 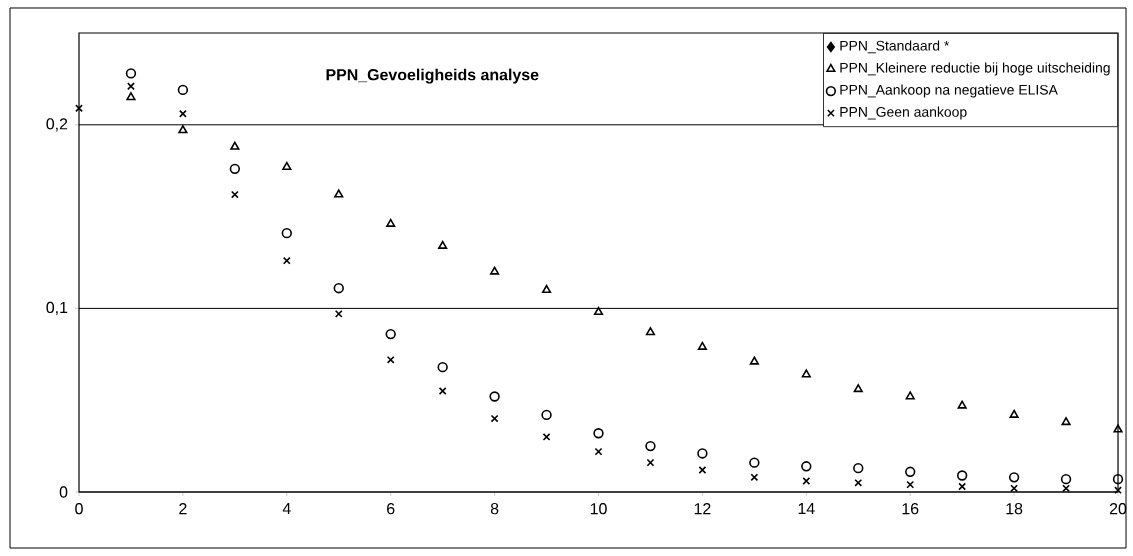 What do you see at coordinates (598, 509) in the screenshot?
I see `x-tick-label: 10` at bounding box center [598, 509].